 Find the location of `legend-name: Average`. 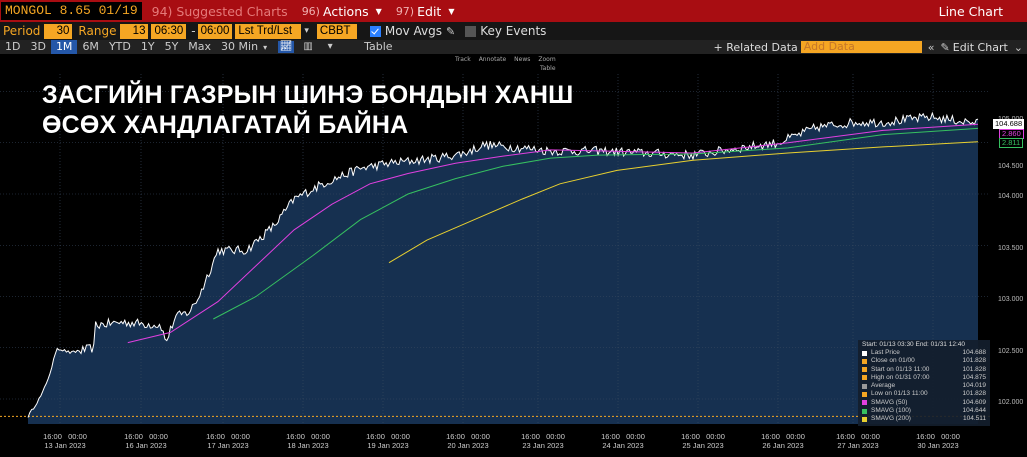

legend-name: Average is located at coordinates (883, 386).